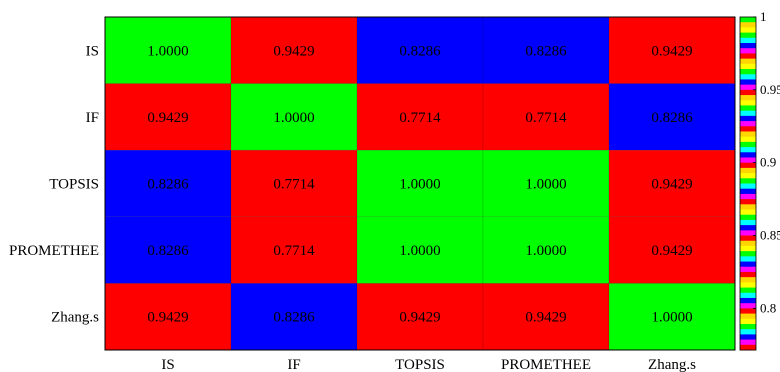 The height and width of the screenshot is (372, 780). What do you see at coordinates (168, 50) in the screenshot?
I see `heatmap-cell-is-is` at bounding box center [168, 50].